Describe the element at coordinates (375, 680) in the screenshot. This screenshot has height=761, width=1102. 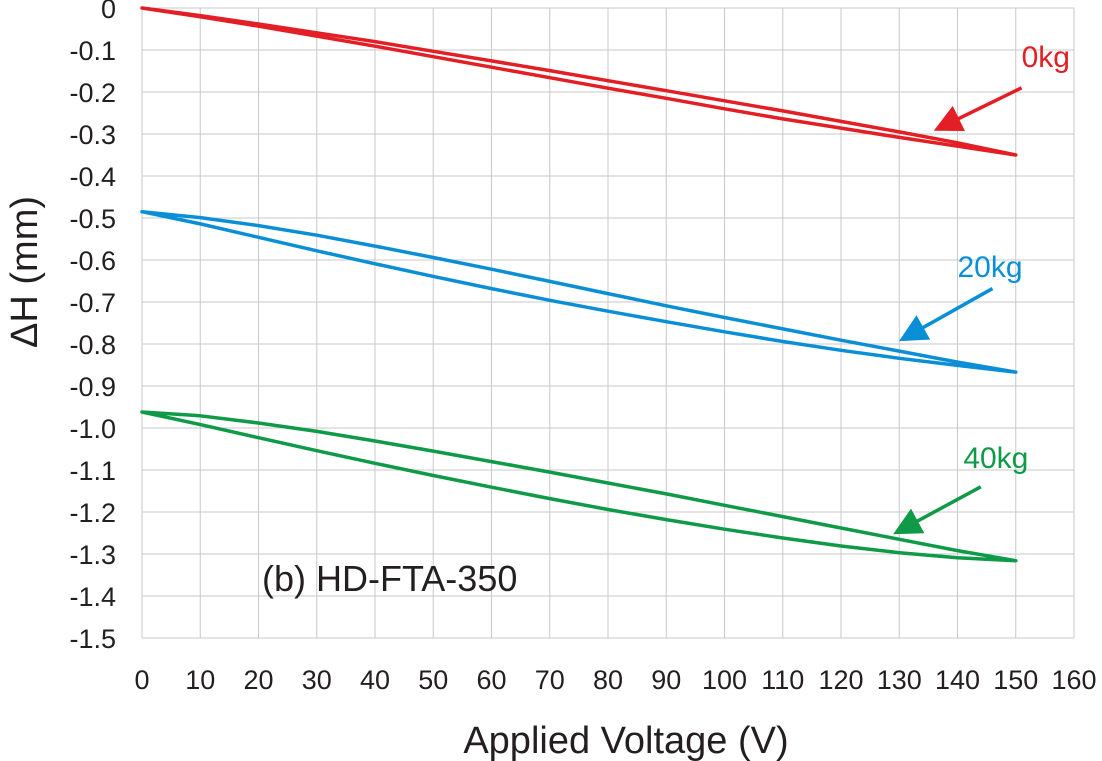
I see `x-tick-label: 40` at that location.